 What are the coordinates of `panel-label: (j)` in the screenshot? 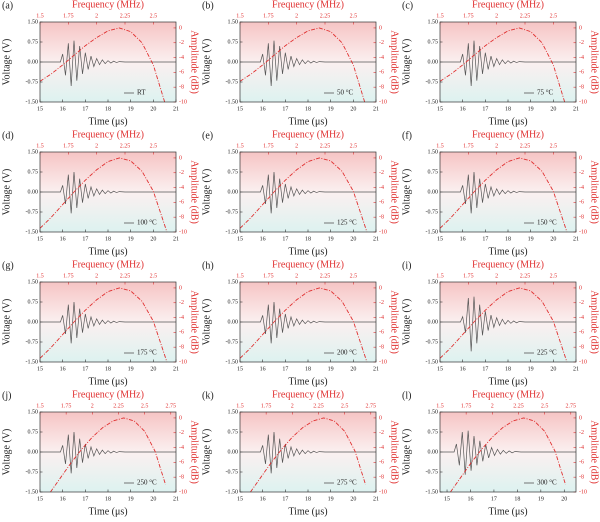 It's located at (6, 395).